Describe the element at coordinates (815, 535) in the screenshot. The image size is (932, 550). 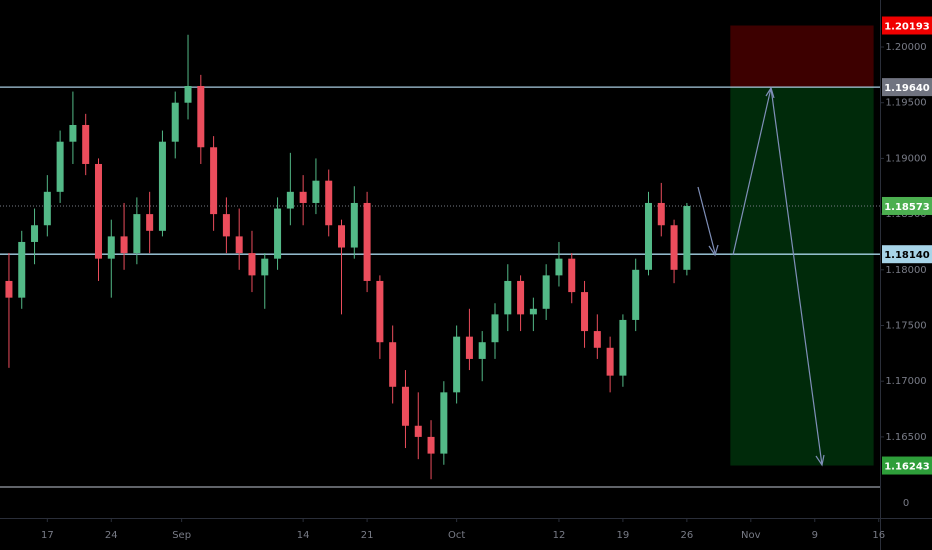
I see `x-tick-label: 9` at that location.